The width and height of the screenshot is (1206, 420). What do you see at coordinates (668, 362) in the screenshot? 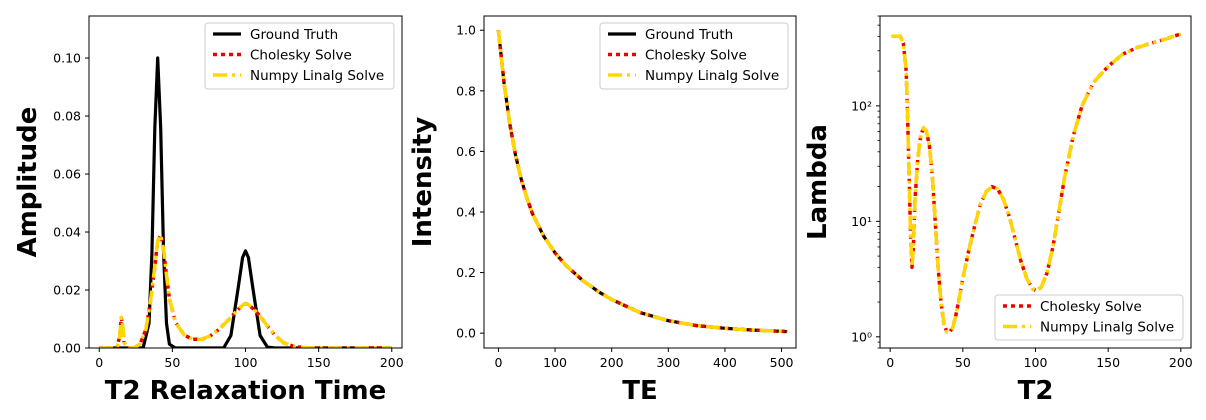
I see `x-tick-label: 300` at bounding box center [668, 362].